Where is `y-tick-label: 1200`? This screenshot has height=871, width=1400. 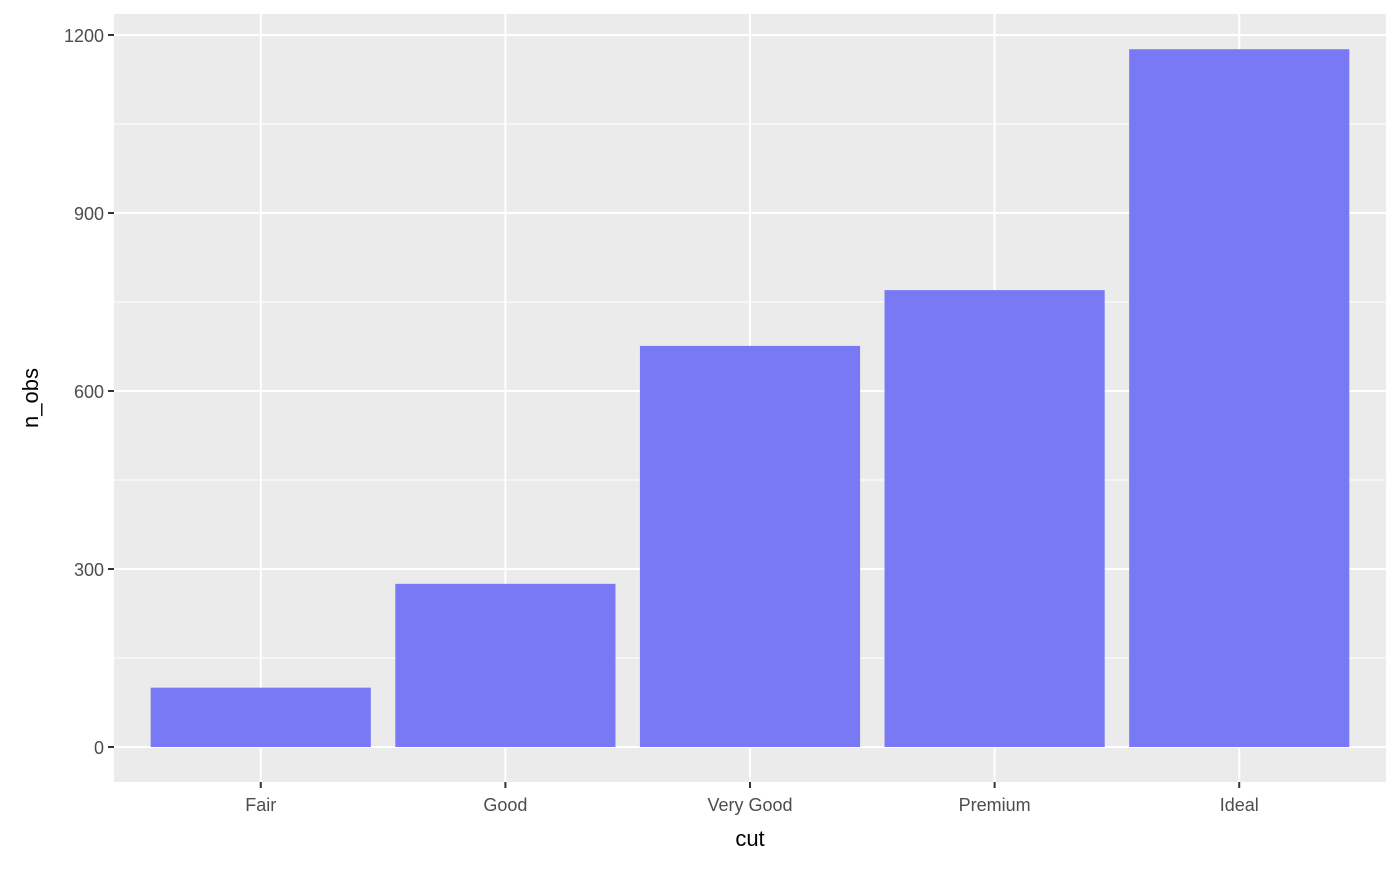 y-tick-label: 1200 is located at coordinates (84, 36).